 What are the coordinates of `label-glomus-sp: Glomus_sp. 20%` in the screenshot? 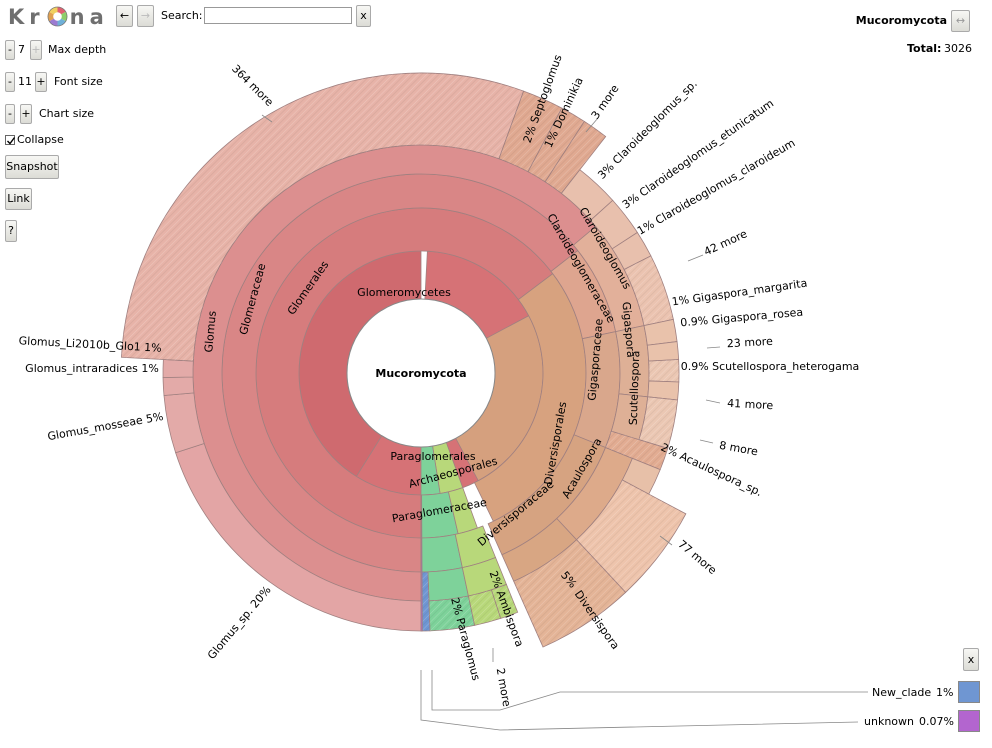 It's located at (239, 623).